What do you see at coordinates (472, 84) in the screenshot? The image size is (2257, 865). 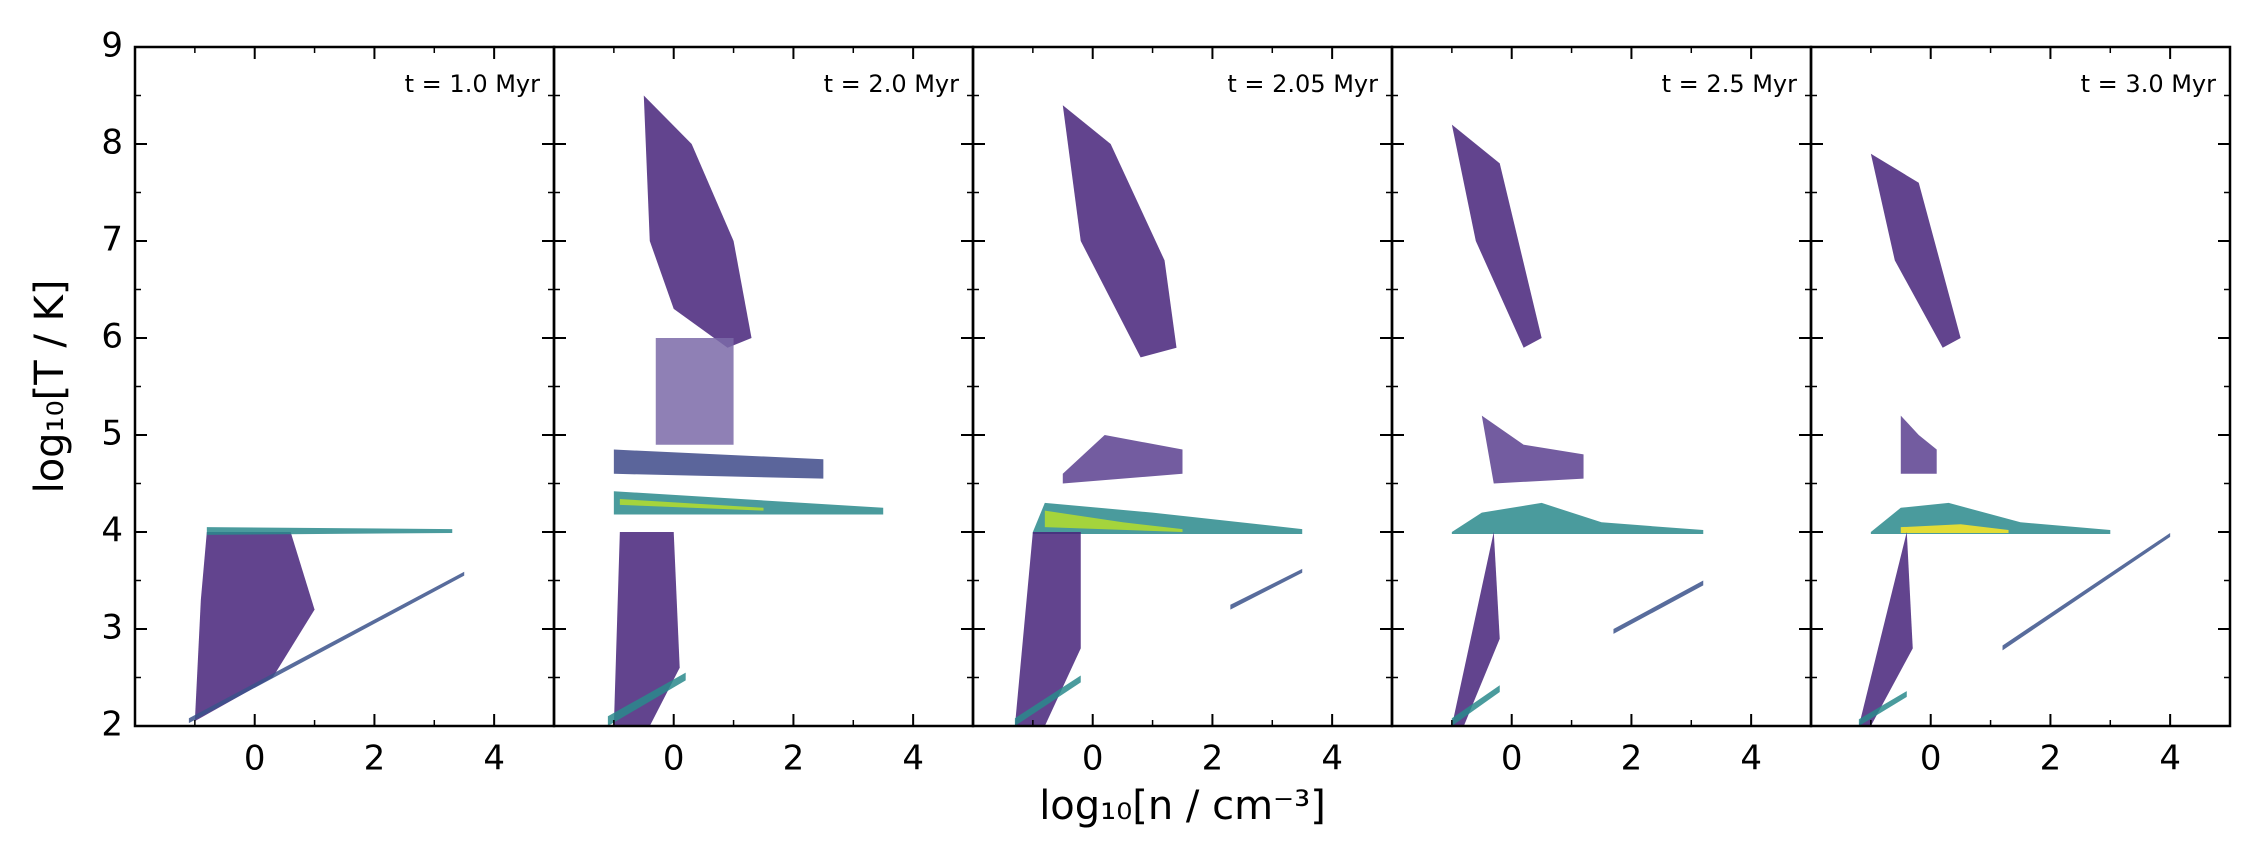 I see `annotation: t = 1.0 Myr` at bounding box center [472, 84].